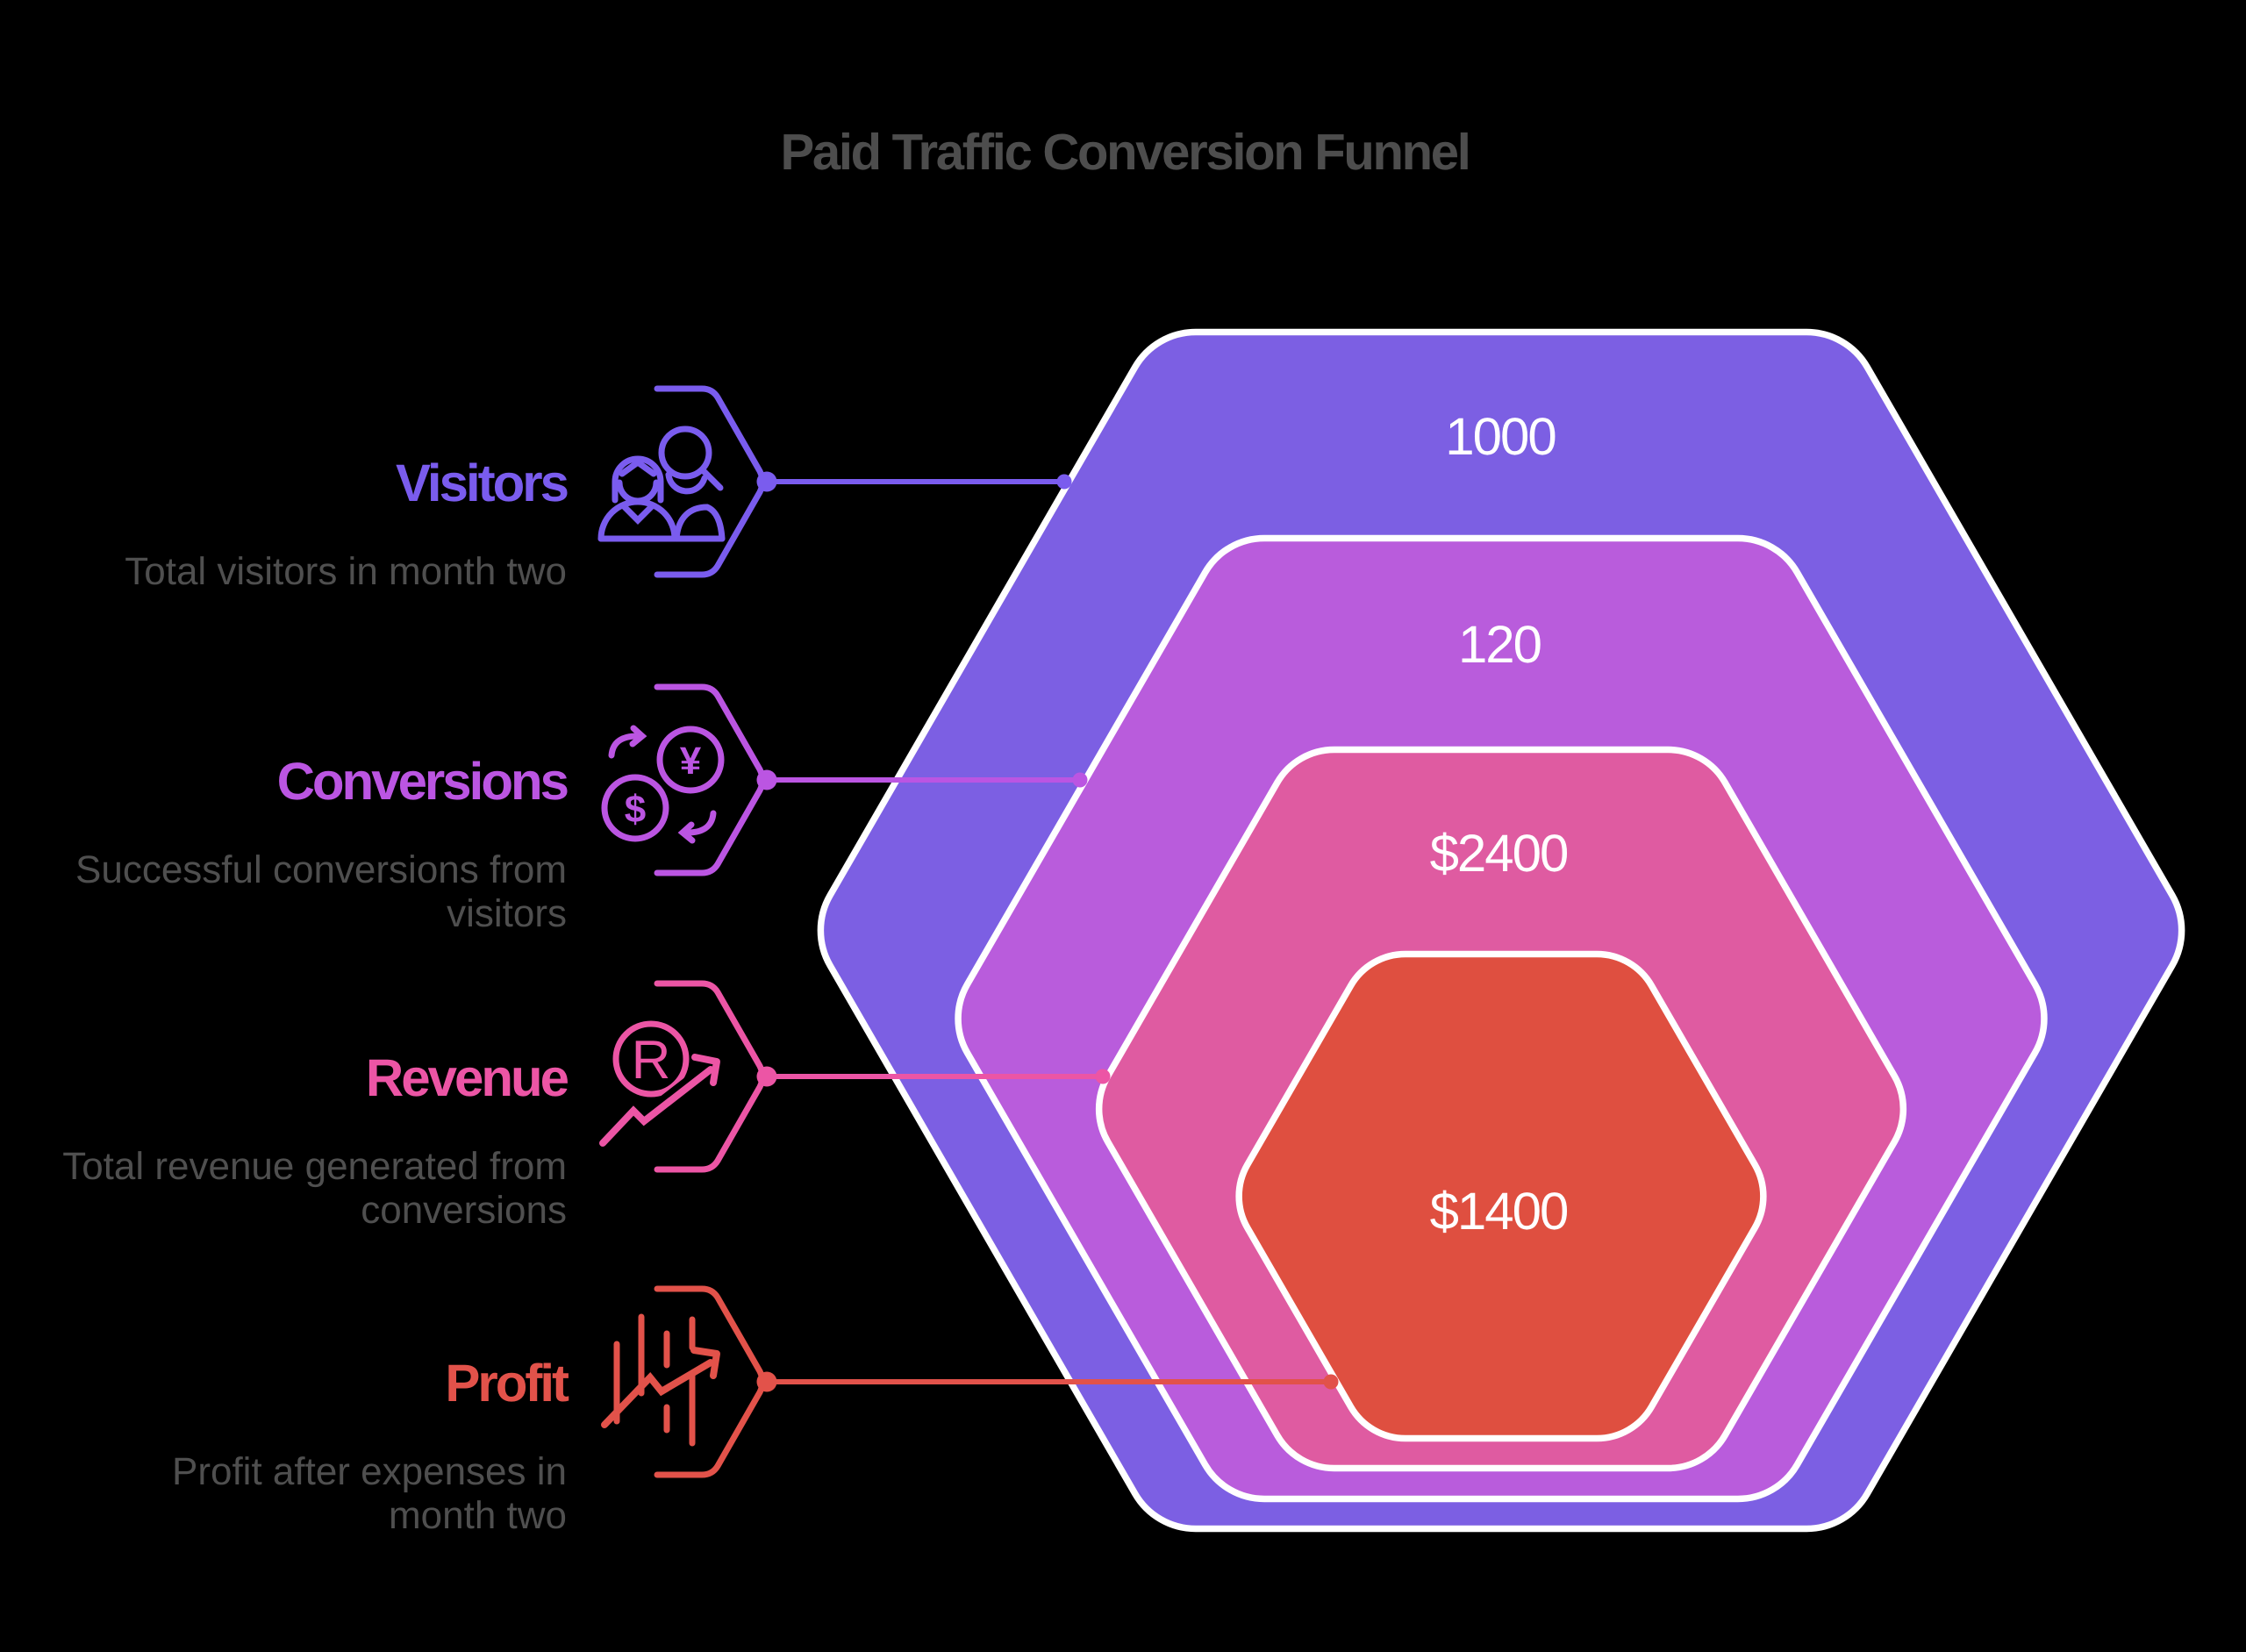 The width and height of the screenshot is (2246, 1652). I want to click on svg-text: Conversions, so click(422, 782).